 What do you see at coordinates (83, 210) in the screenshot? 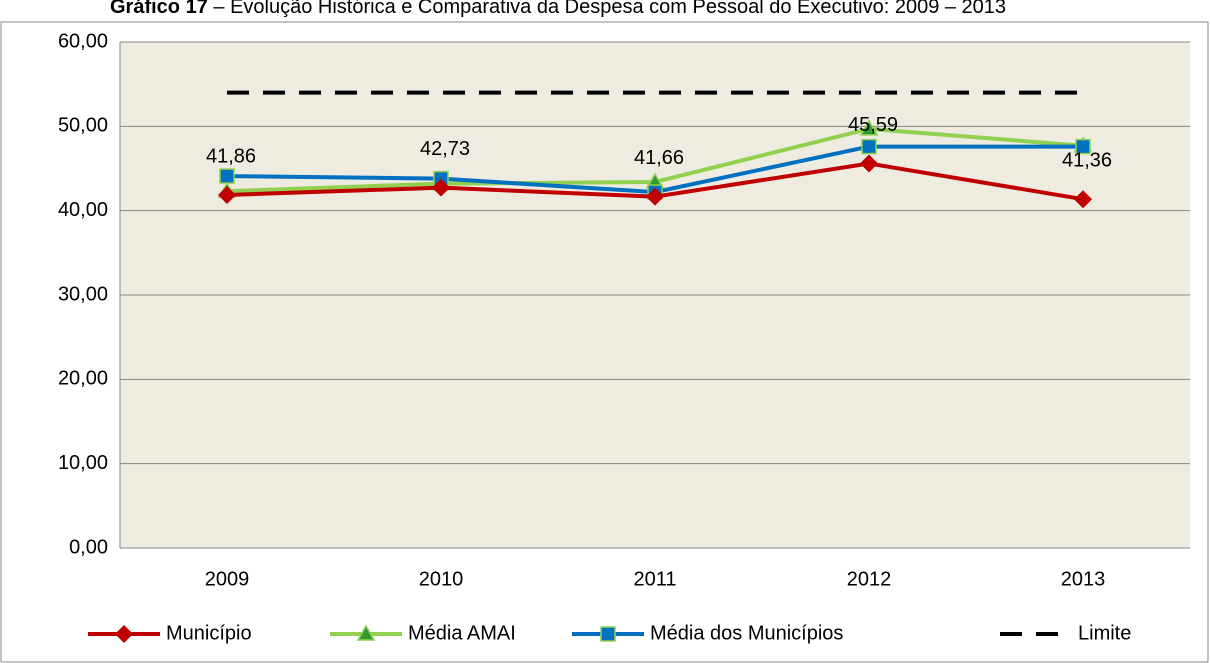
I see `y-tick-label: 40,00` at bounding box center [83, 210].